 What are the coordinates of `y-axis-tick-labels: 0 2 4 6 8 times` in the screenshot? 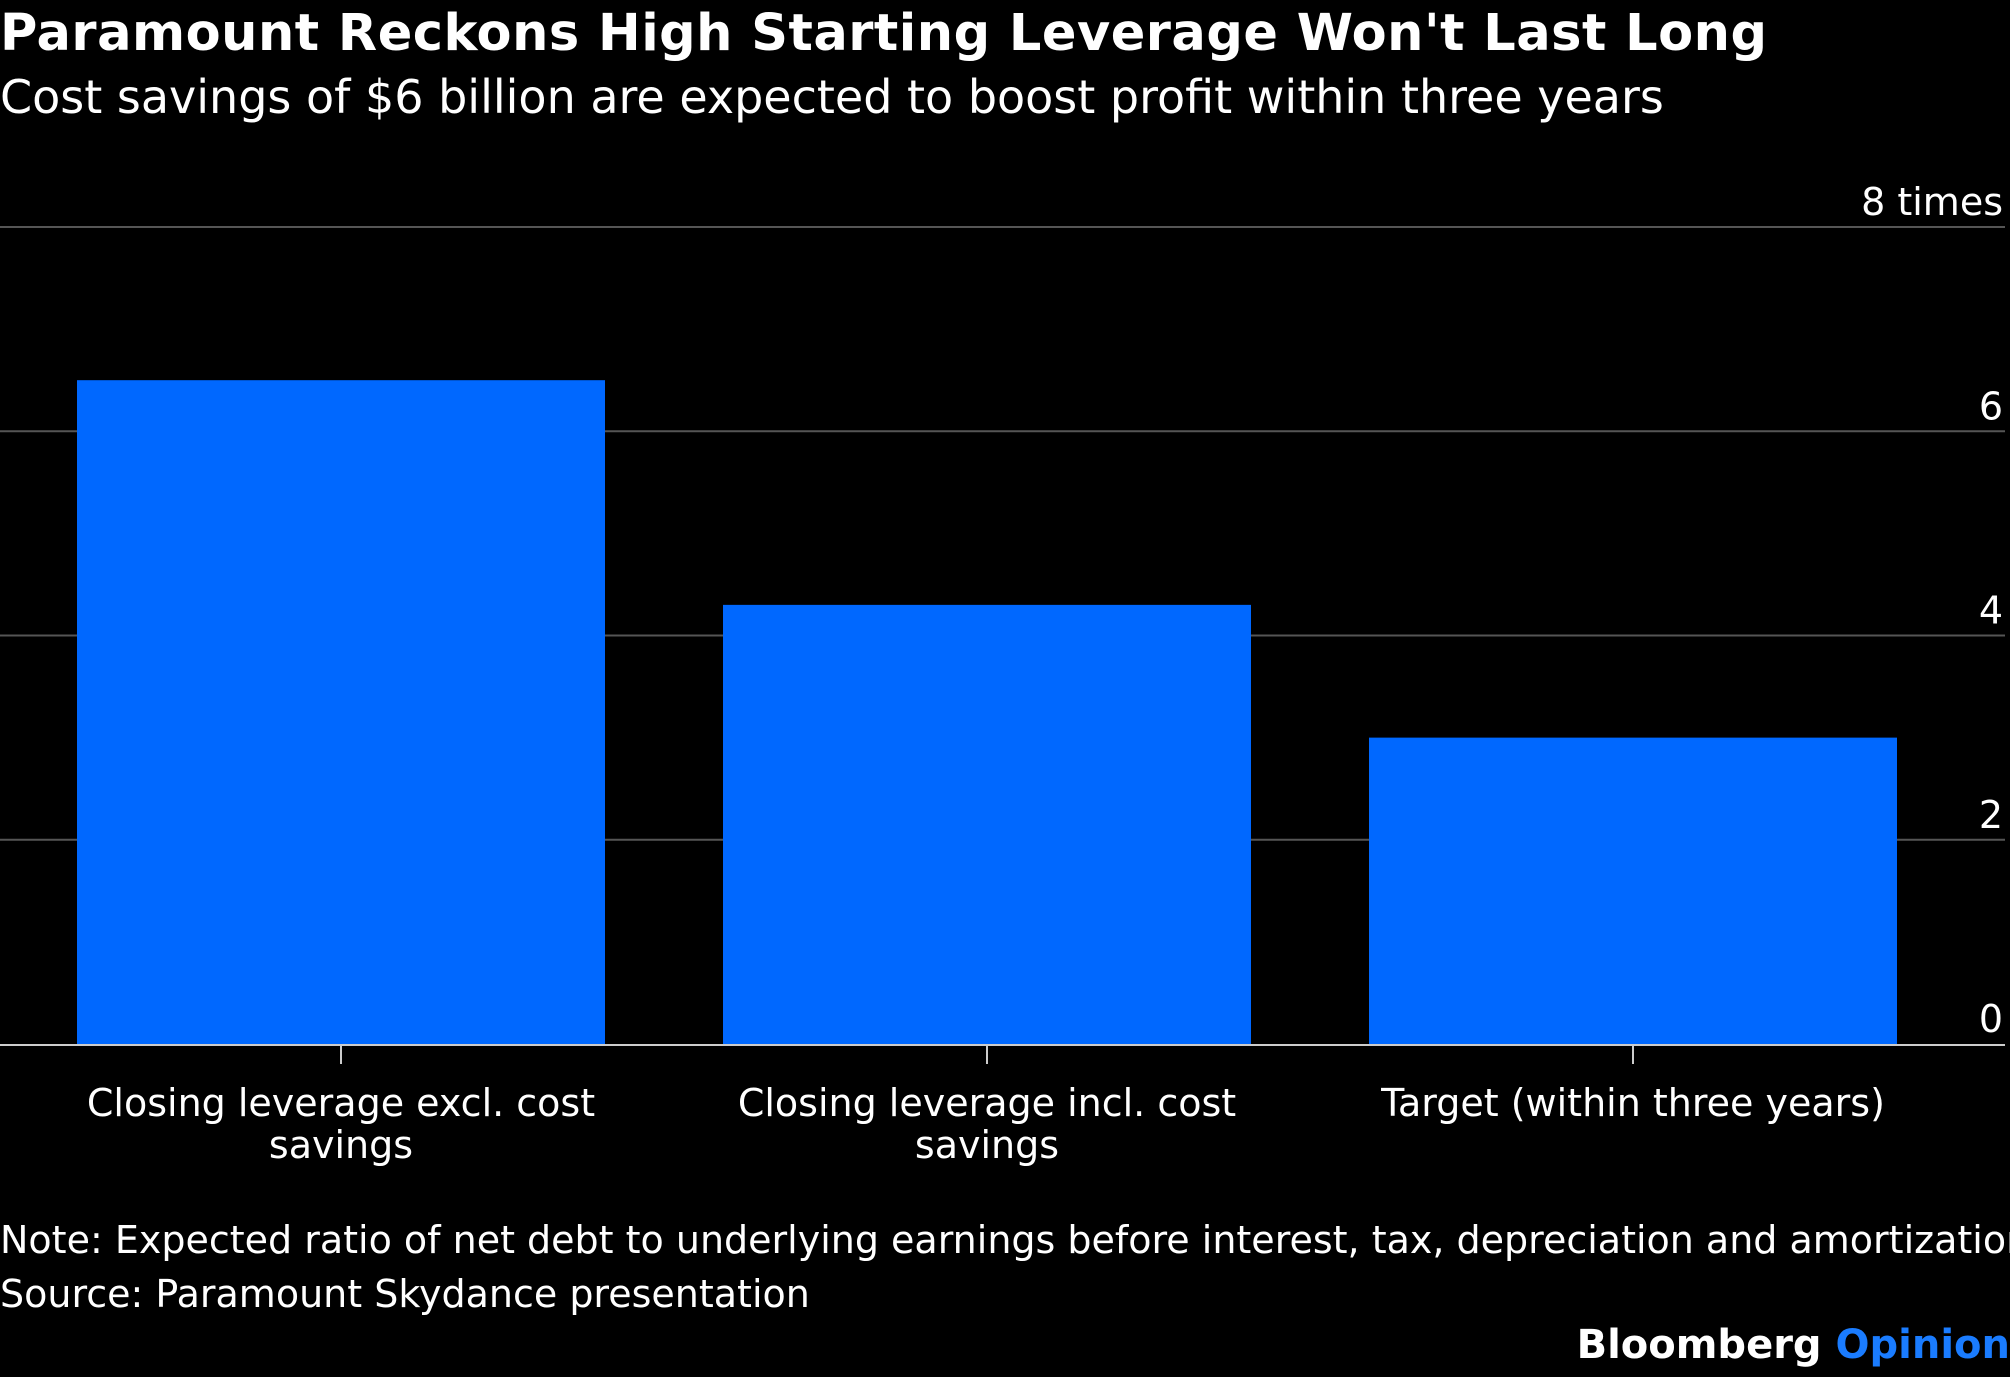 It's located at (1932, 610).